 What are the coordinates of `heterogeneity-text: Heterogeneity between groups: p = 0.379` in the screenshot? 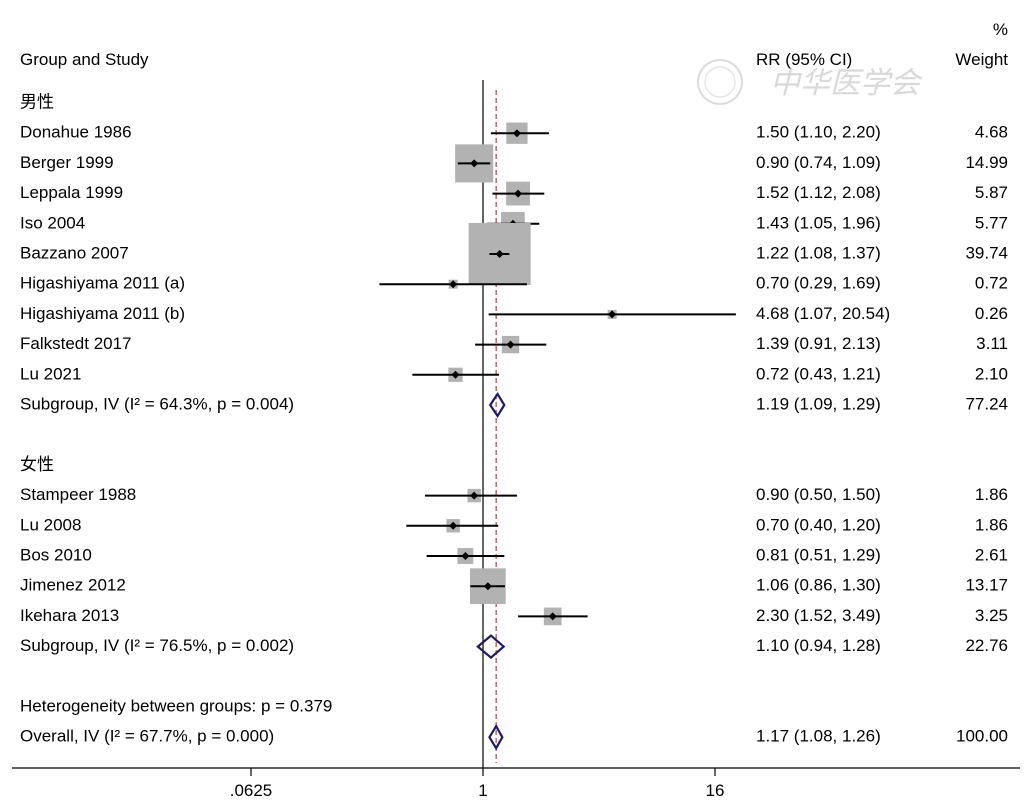 It's located at (176, 705).